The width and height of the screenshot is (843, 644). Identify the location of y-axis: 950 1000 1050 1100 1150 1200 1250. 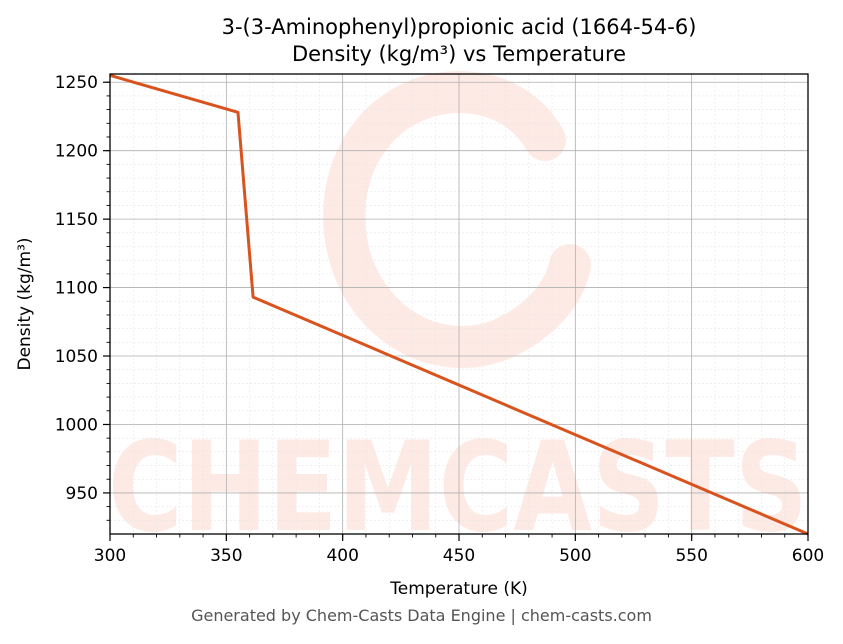
(82, 297).